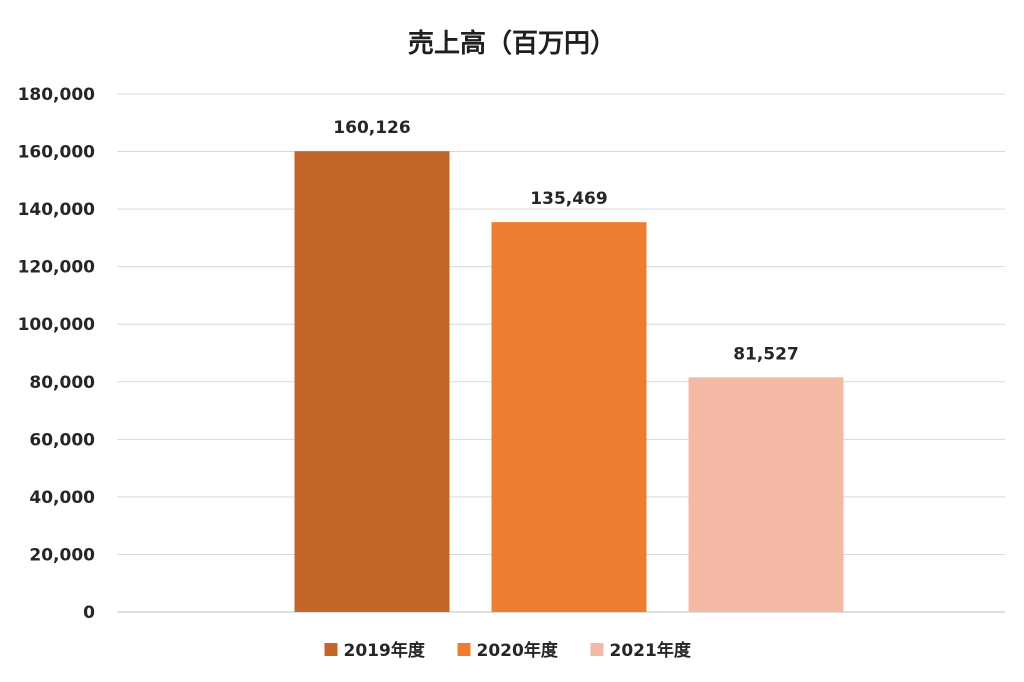  I want to click on y-tick-label: 120,000, so click(57, 268).